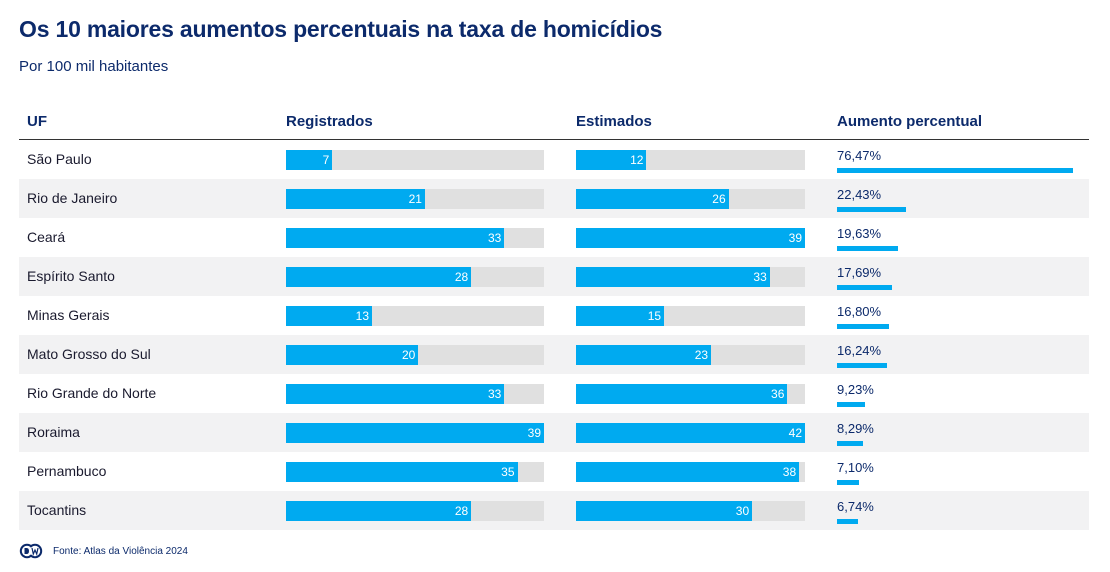 This screenshot has width=1110, height=572. I want to click on estimados-value-label: 42, so click(795, 433).